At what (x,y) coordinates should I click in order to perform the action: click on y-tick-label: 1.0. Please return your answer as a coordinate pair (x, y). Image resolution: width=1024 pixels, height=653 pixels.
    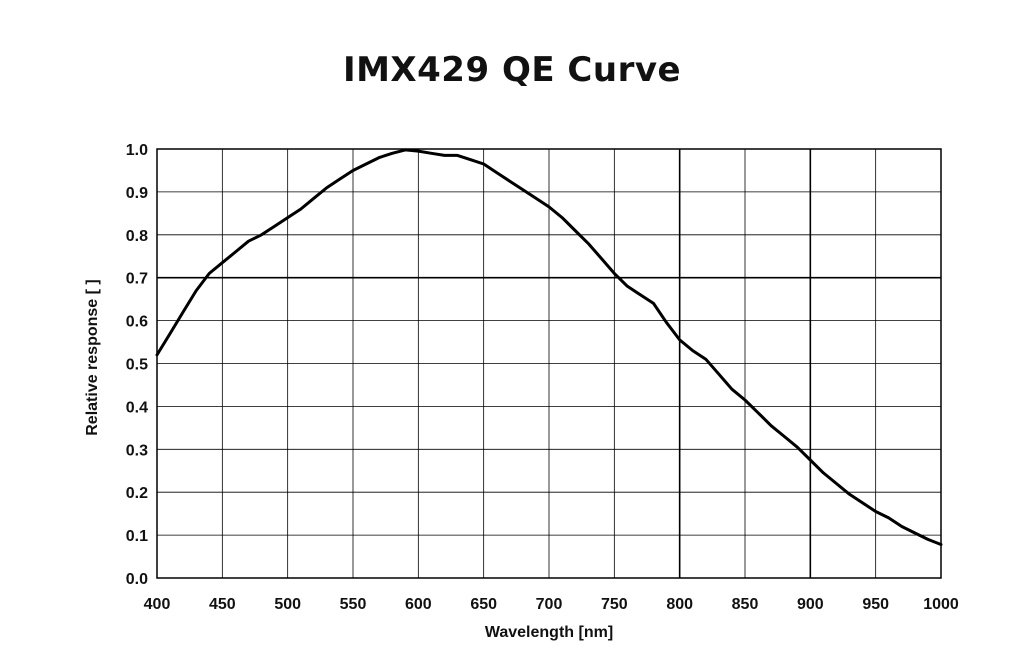
    Looking at the image, I should click on (137, 150).